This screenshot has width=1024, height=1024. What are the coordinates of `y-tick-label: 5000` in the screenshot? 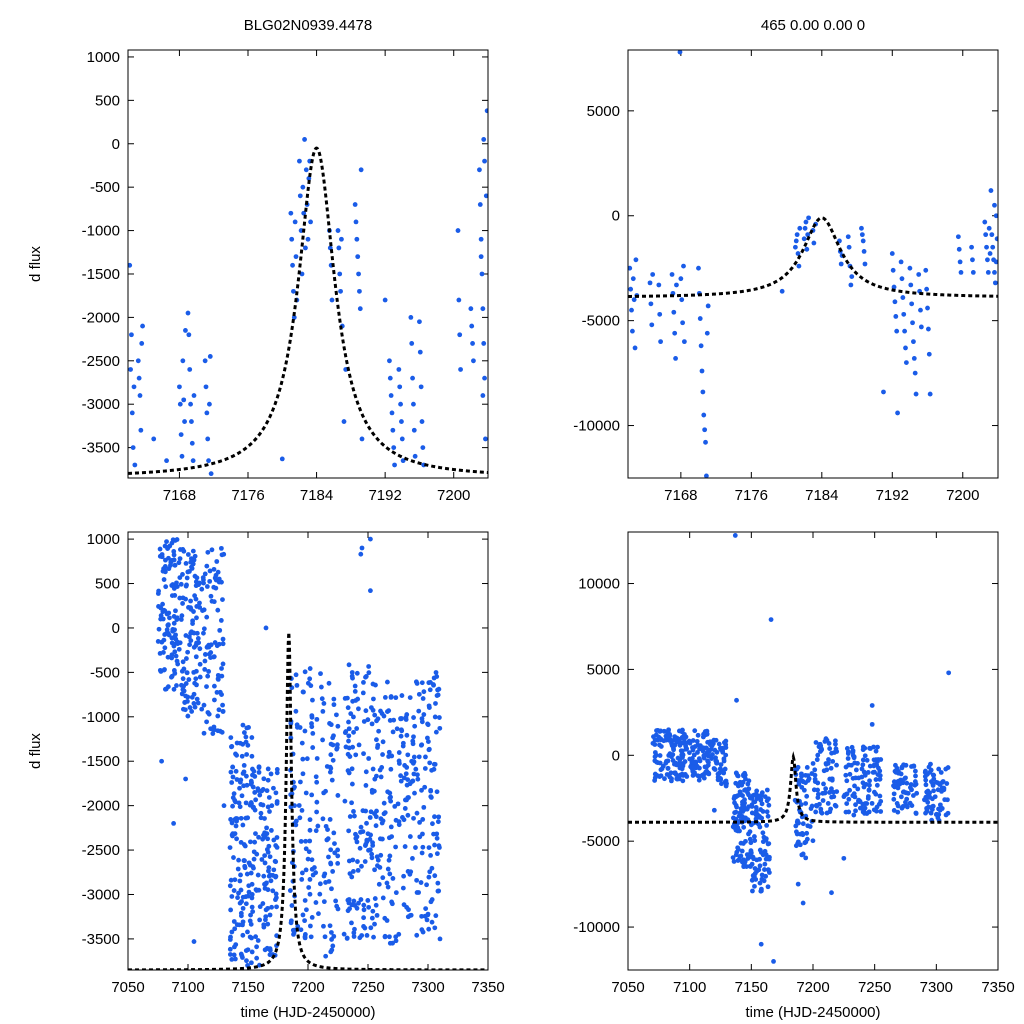 It's located at (603, 111).